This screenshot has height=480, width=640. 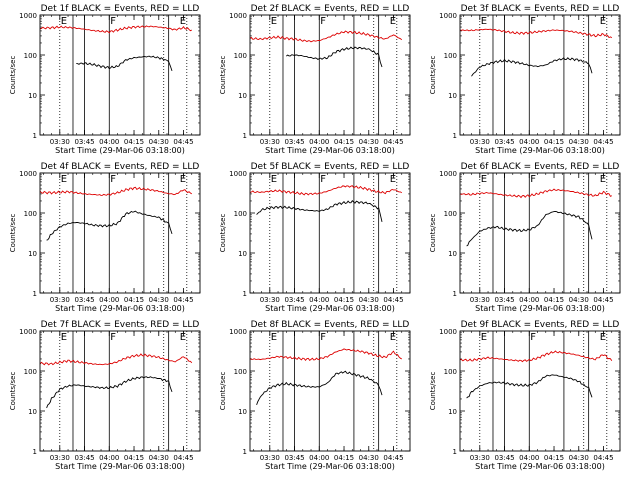 What do you see at coordinates (540, 167) in the screenshot?
I see `panel-title: Det 6f BLACK = Events, RED = LLD` at bounding box center [540, 167].